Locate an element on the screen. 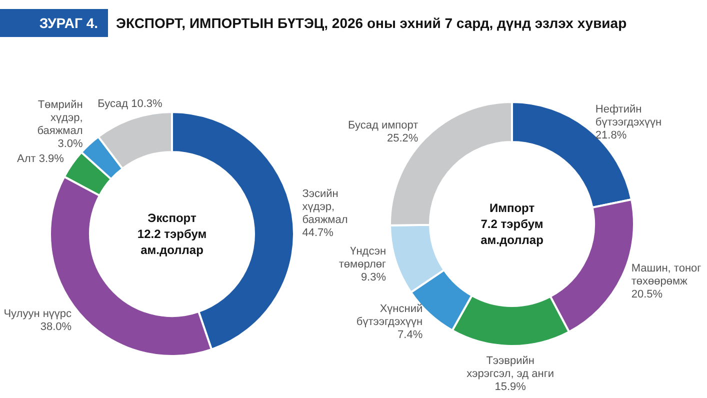  slice-label: Машин, тоног төхөөрөмж is located at coordinates (666, 275).